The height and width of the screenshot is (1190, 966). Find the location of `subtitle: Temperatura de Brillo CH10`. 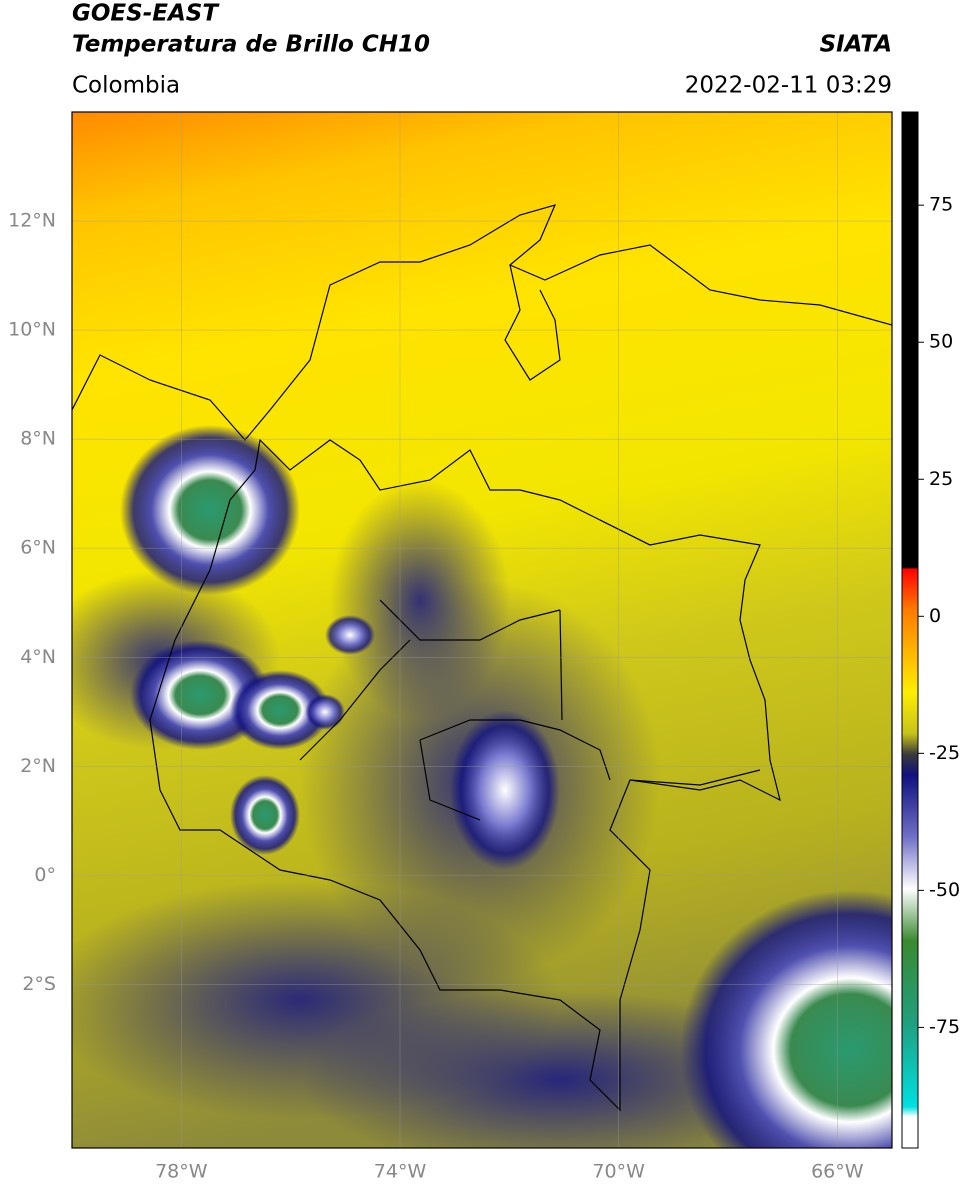

subtitle: Temperatura de Brillo CH10 is located at coordinates (251, 45).